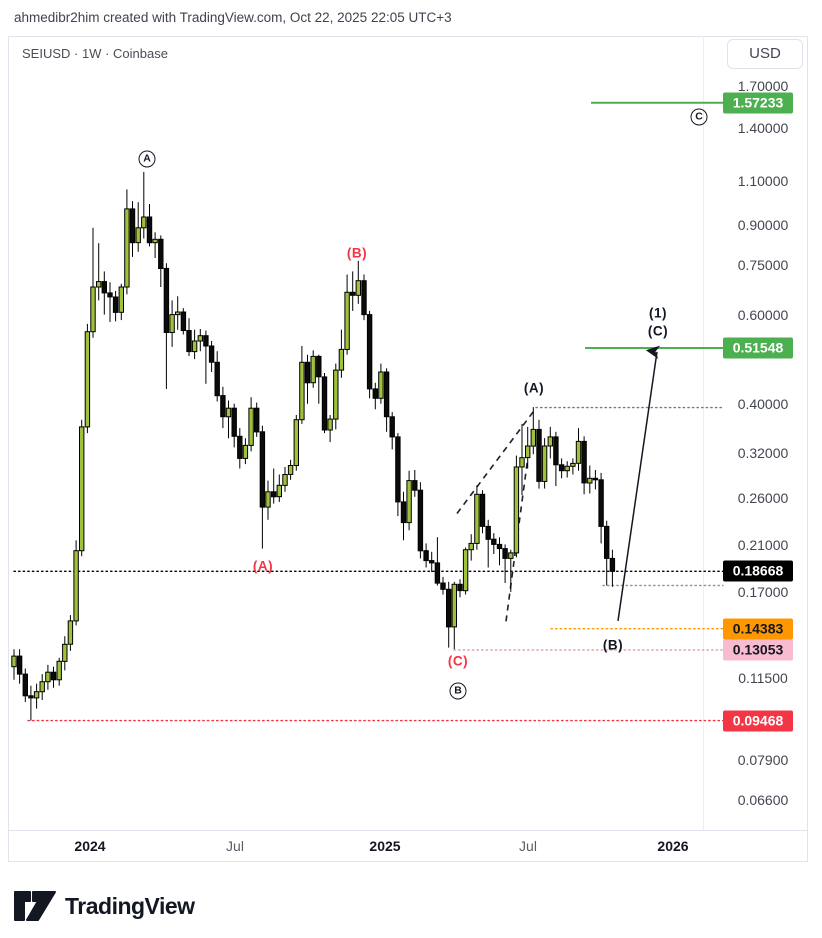  What do you see at coordinates (758, 103) in the screenshot?
I see `price-label-1.57233: 1.57233` at bounding box center [758, 103].